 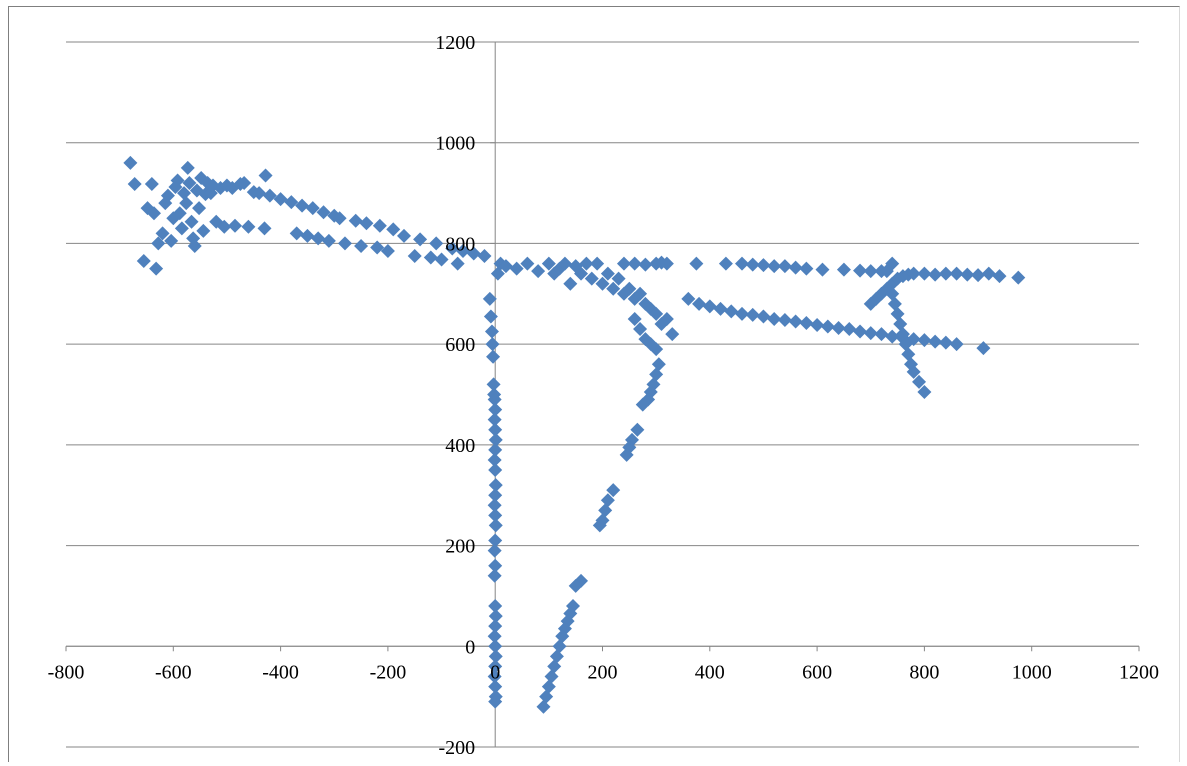 I want to click on x-tick-label: 400, so click(x=710, y=672).